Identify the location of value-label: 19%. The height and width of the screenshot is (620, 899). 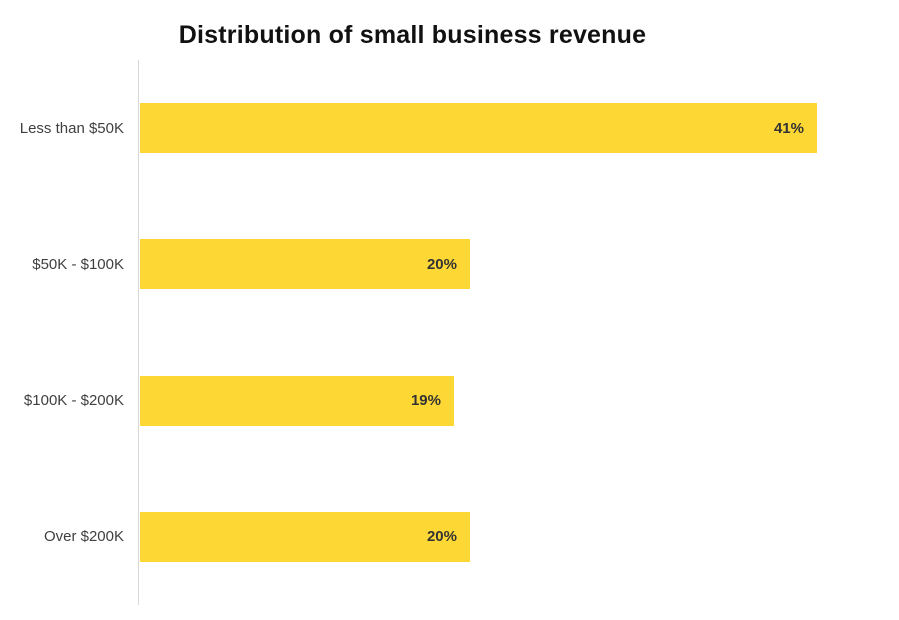
(425, 401).